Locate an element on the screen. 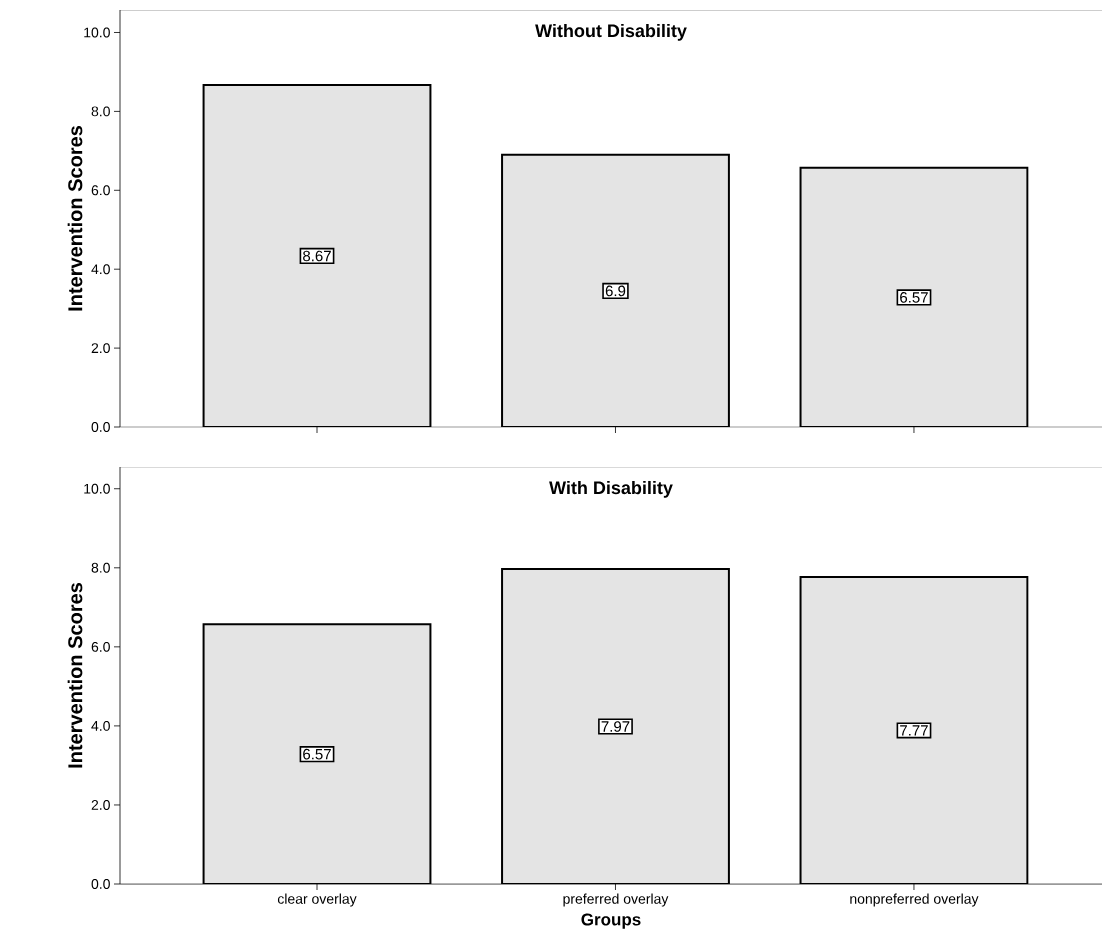 The height and width of the screenshot is (951, 1102). x-tick-label: preferred overlay is located at coordinates (616, 900).